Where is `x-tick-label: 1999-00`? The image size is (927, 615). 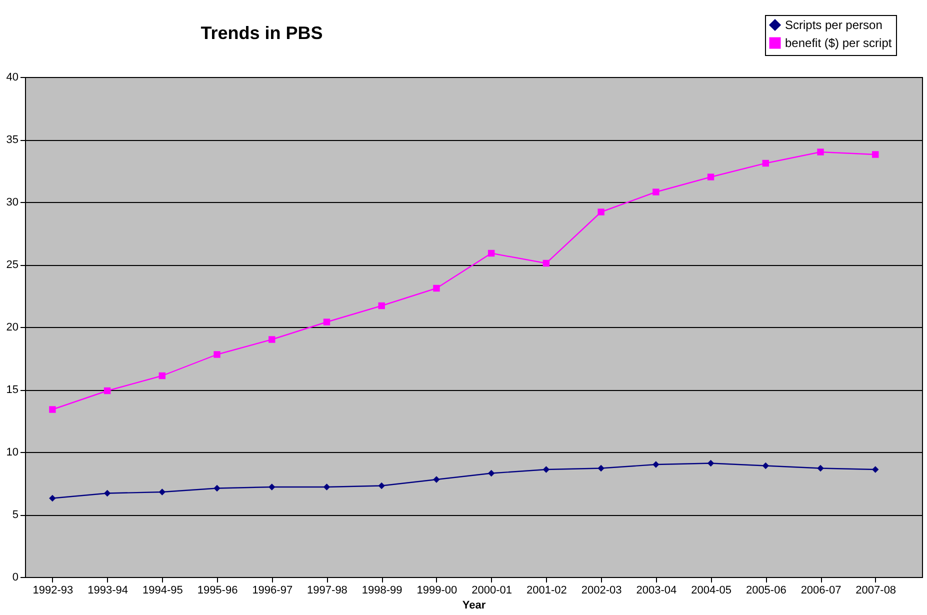
x-tick-label: 1999-00 is located at coordinates (437, 590).